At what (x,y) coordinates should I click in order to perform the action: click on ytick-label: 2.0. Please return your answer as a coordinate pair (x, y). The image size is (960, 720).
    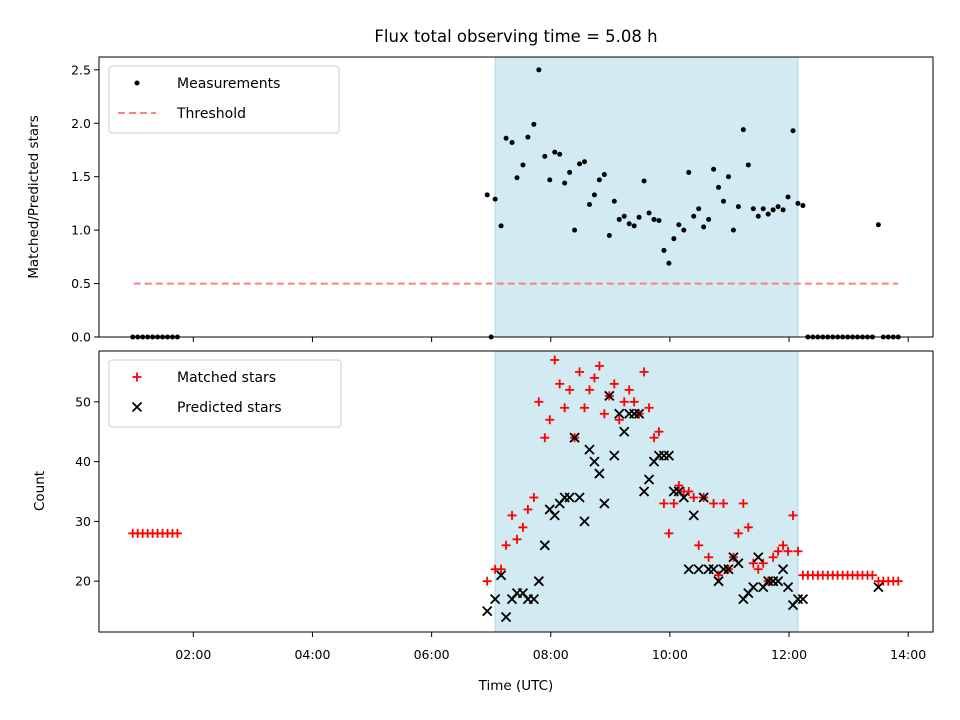
    Looking at the image, I should click on (81, 123).